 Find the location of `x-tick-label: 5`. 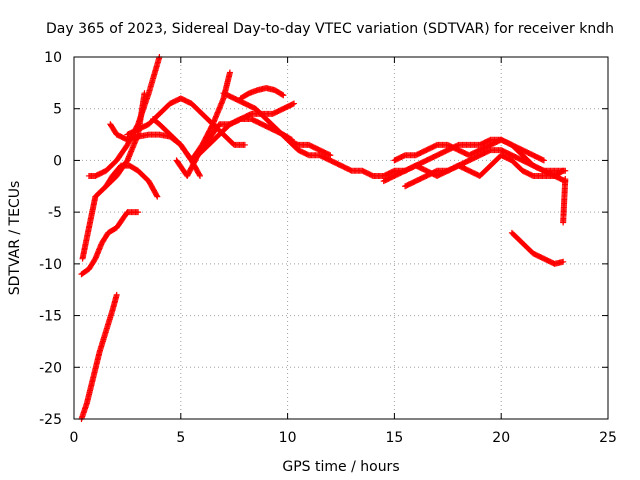

x-tick-label: 5 is located at coordinates (180, 438).